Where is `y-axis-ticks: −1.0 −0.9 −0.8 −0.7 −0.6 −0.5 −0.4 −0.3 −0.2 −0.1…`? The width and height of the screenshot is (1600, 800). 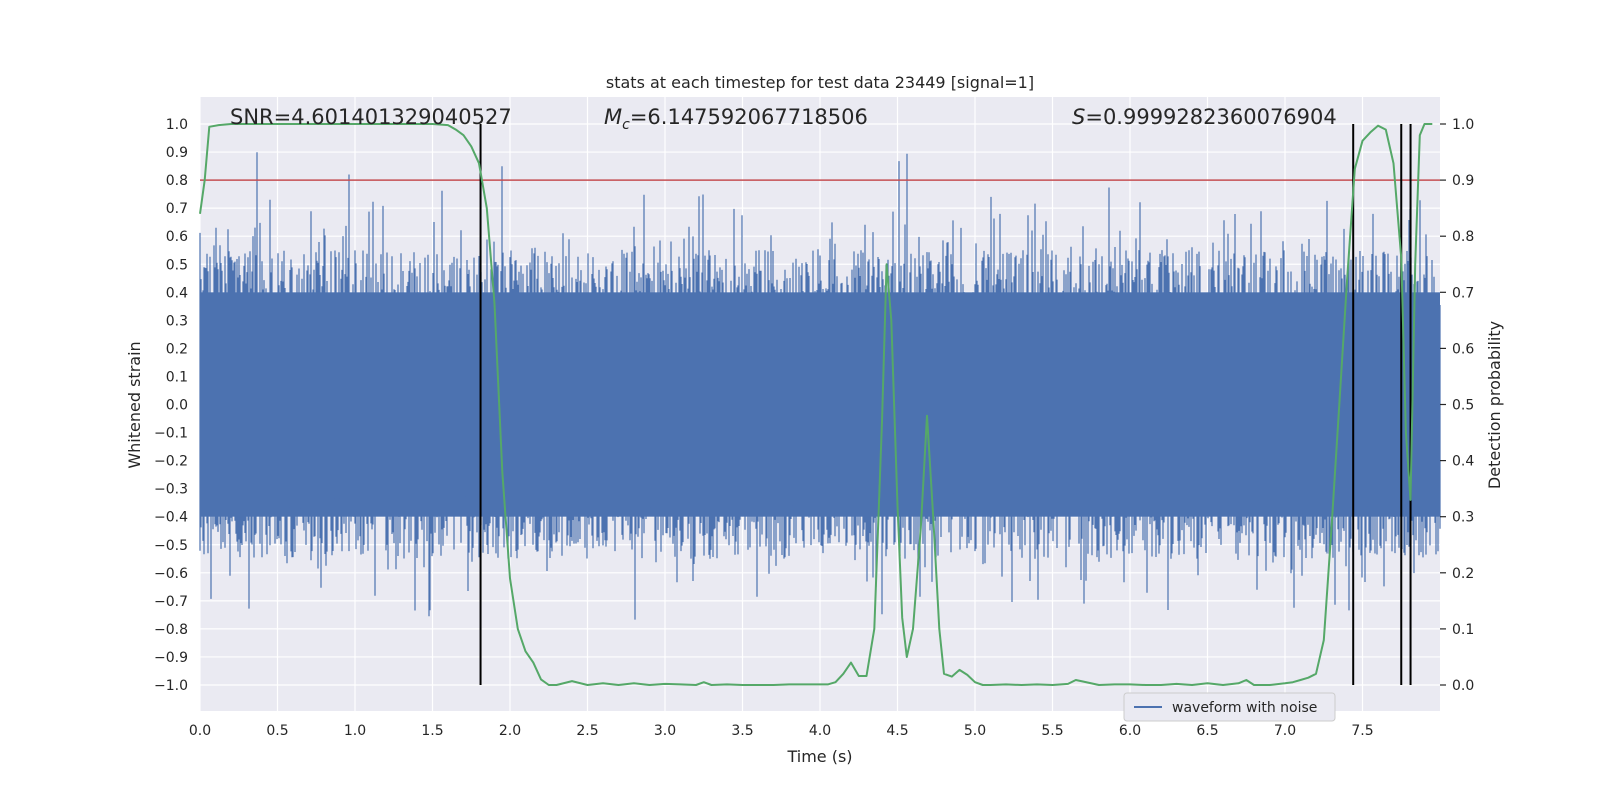 y-axis-ticks: −1.0 −0.9 −0.8 −0.7 −0.6 −0.5 −0.4 −0.3 −0.2 −0.1… is located at coordinates (171, 405).